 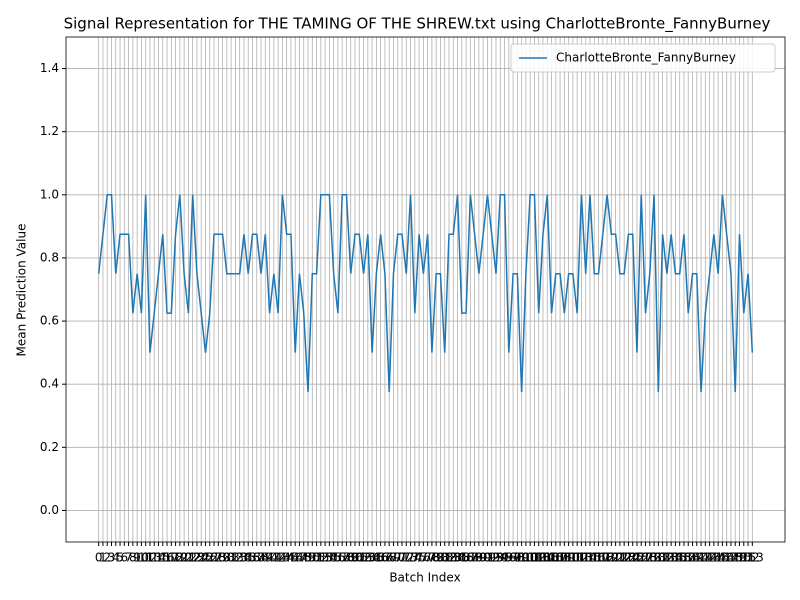 I want to click on x-tick-label: 137, so click(x=684, y=558).